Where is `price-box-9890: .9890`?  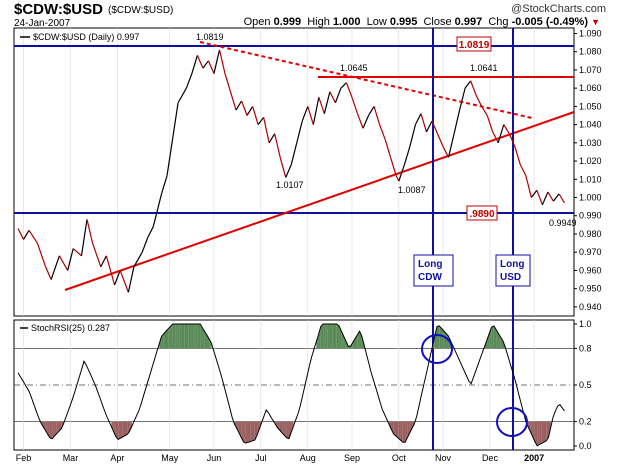 price-box-9890: .9890 is located at coordinates (482, 213).